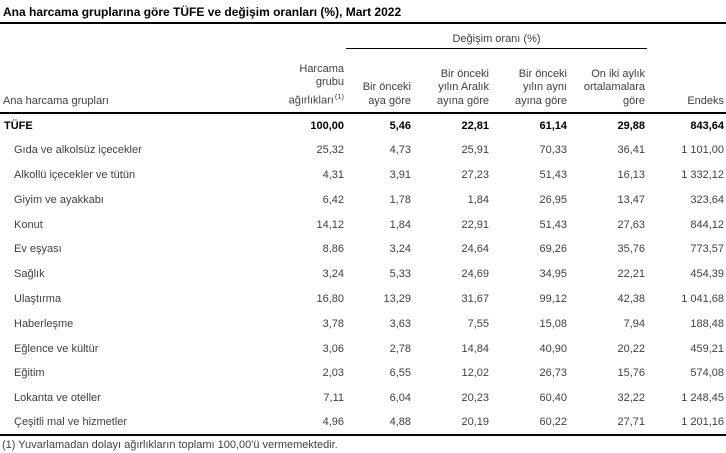  I want to click on cell-weight: 3,78, so click(333, 323).